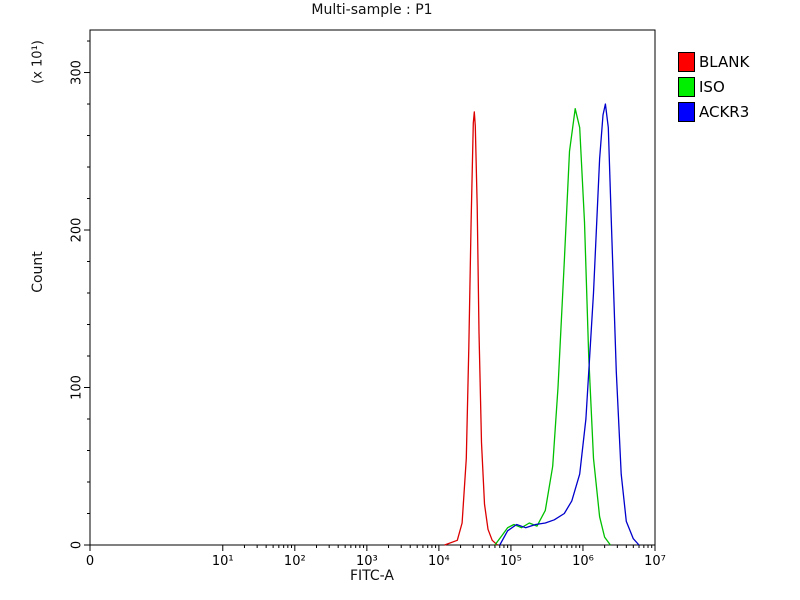 The width and height of the screenshot is (800, 600). I want to click on x-tick-label: 10⁵, so click(511, 561).